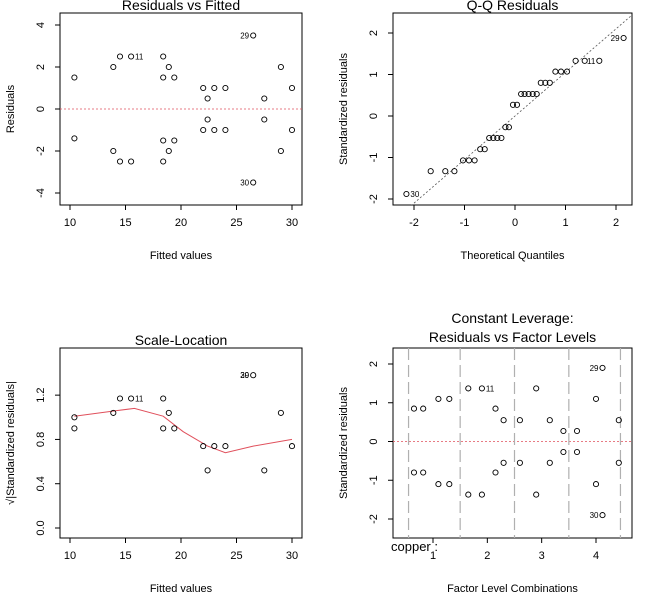 The width and height of the screenshot is (651, 615). Describe the element at coordinates (521, 110) in the screenshot. I see `qq-reference-line` at that location.